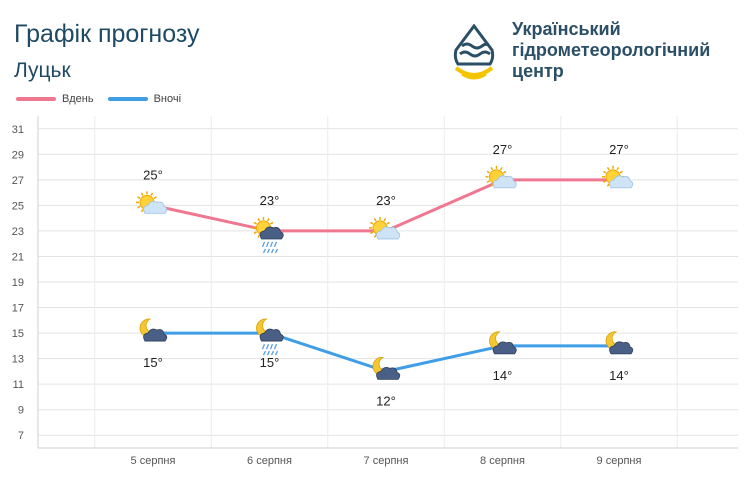  What do you see at coordinates (18, 309) in the screenshot?
I see `y-tick-label: 17` at bounding box center [18, 309].